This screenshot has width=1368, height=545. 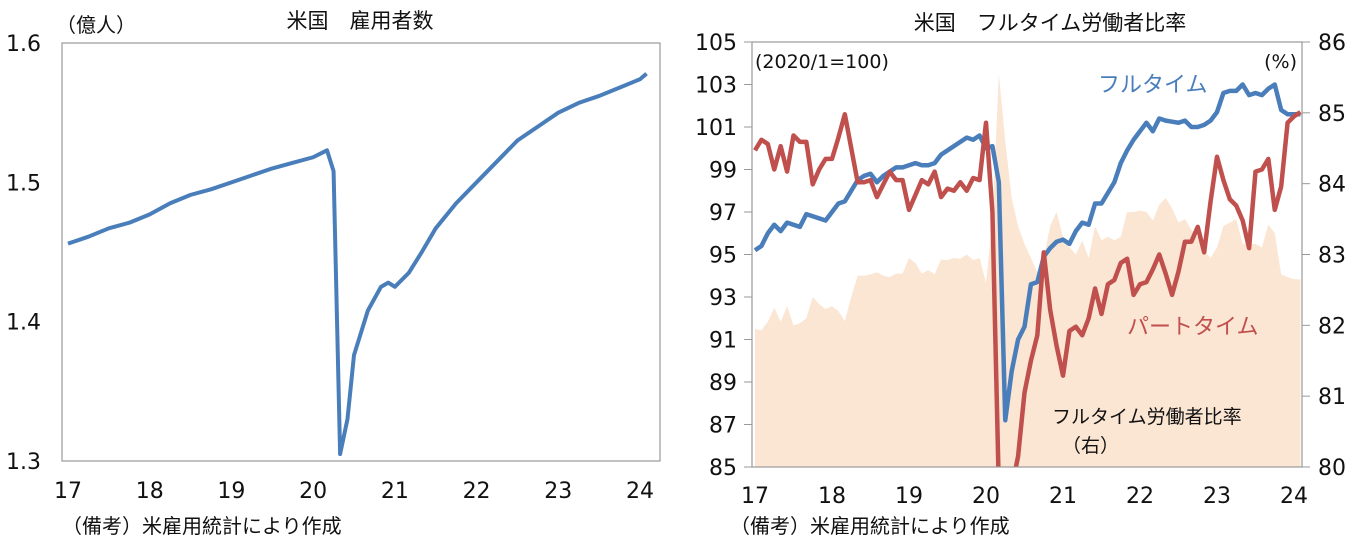 What do you see at coordinates (716, 43) in the screenshot?
I see `y-left-tick-label: 105` at bounding box center [716, 43].